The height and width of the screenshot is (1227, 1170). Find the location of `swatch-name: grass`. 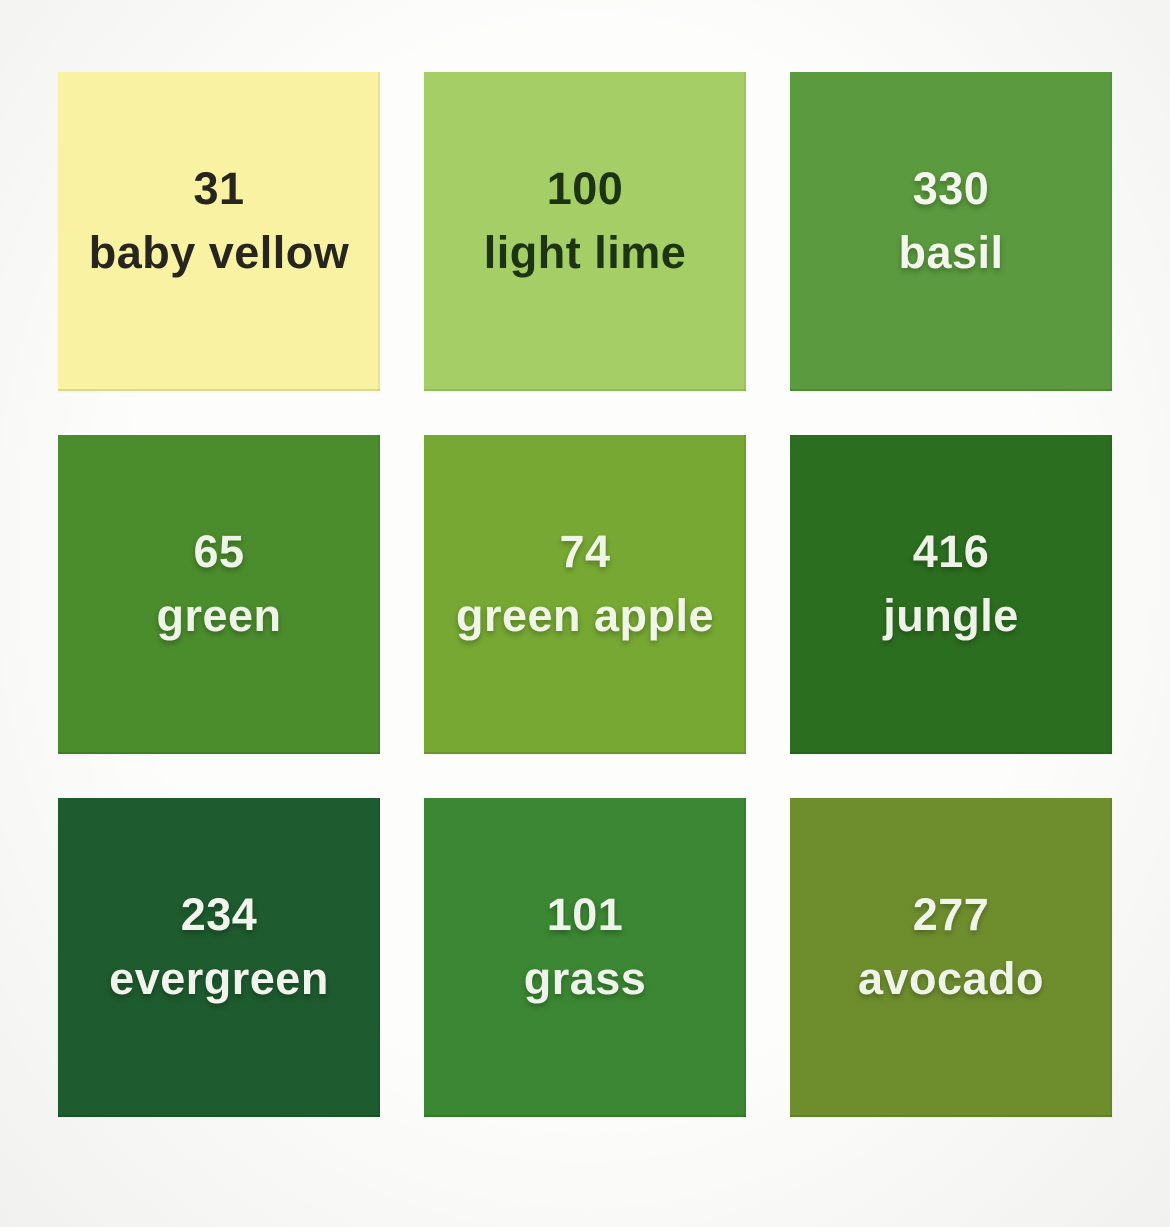

swatch-name: grass is located at coordinates (585, 978).